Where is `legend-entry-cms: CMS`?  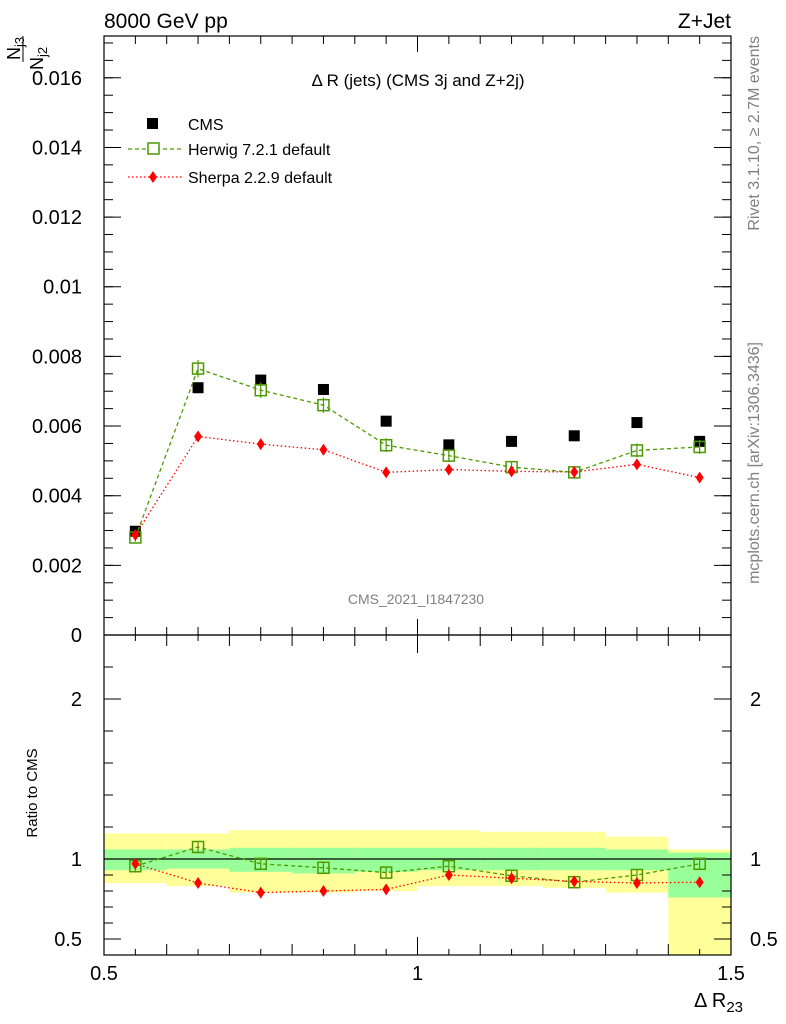
legend-entry-cms: CMS is located at coordinates (185, 125).